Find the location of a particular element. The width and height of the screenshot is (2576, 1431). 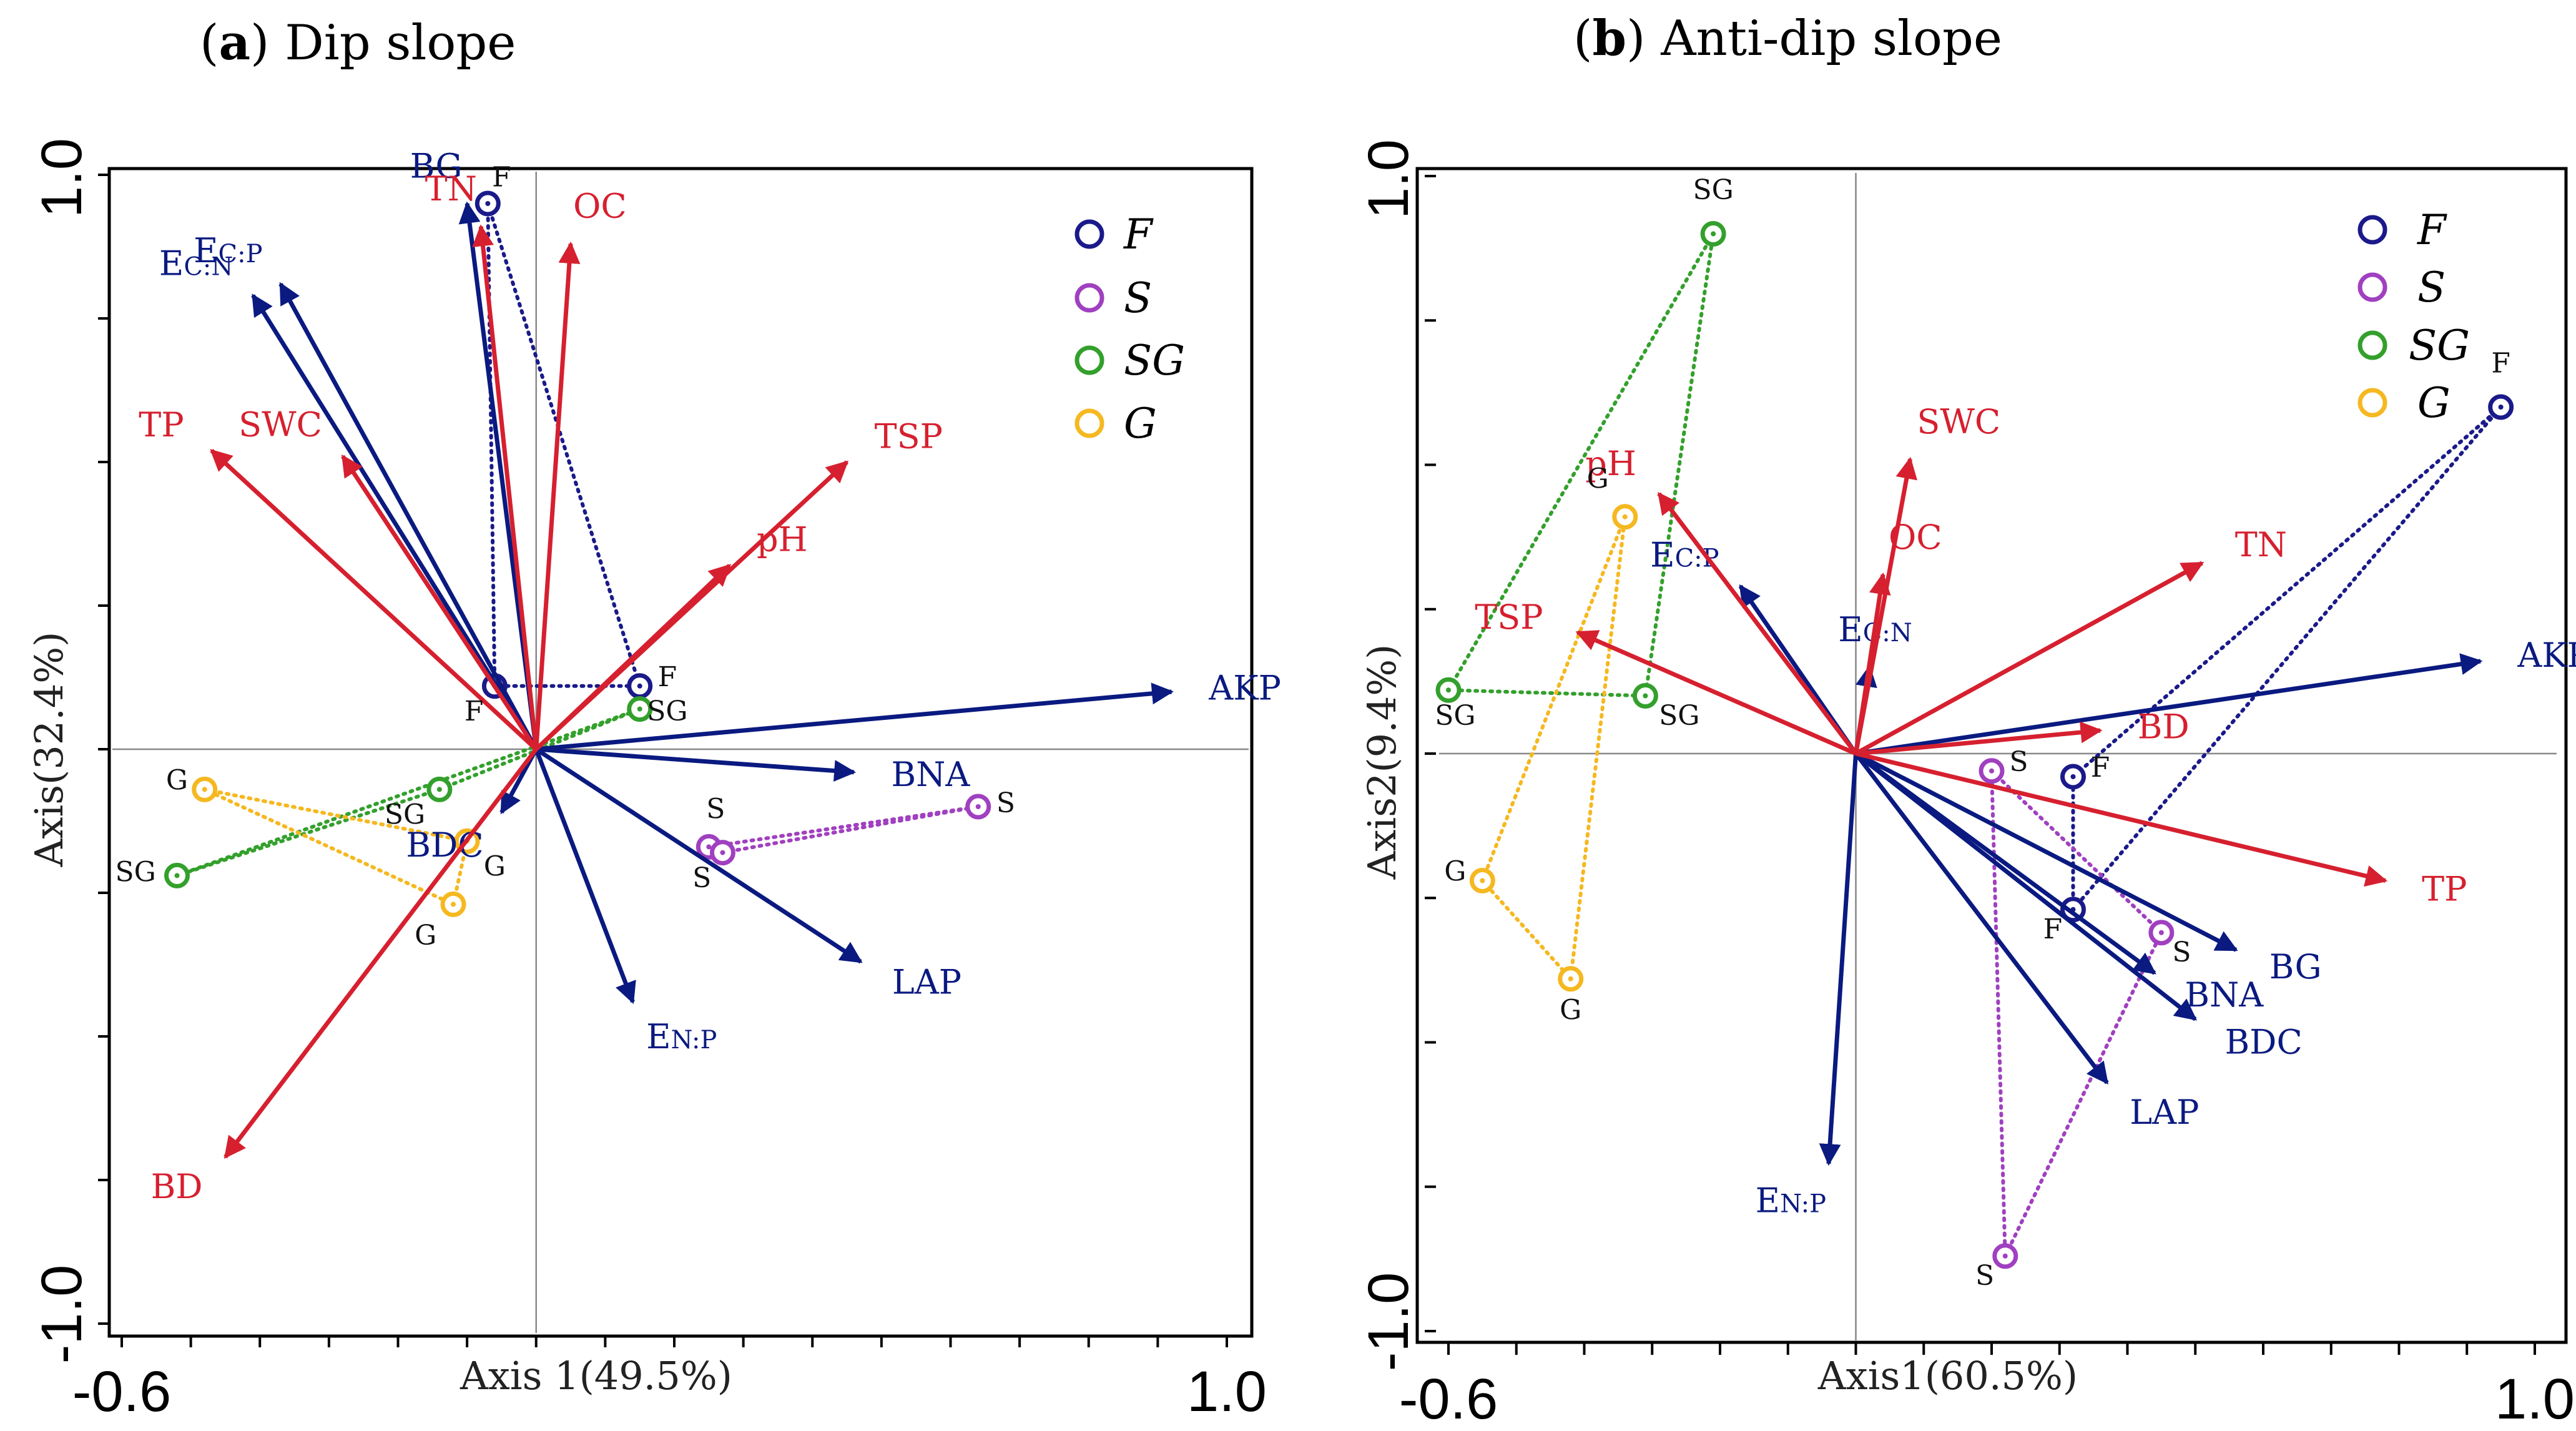

legend-b-label-SG: SG is located at coordinates (2439, 346).